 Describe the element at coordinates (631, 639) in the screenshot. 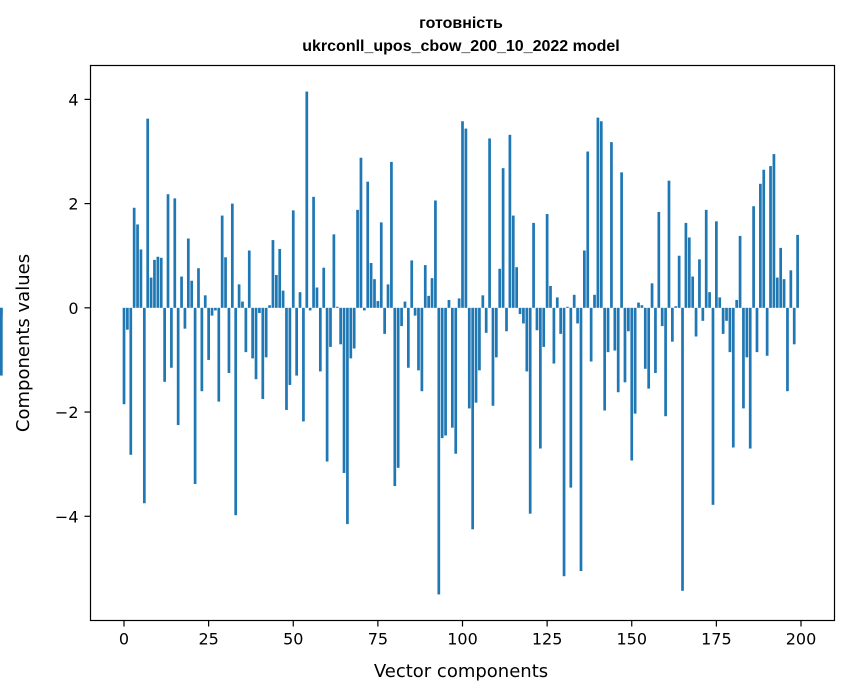

I see `x-tick-label: 150` at that location.